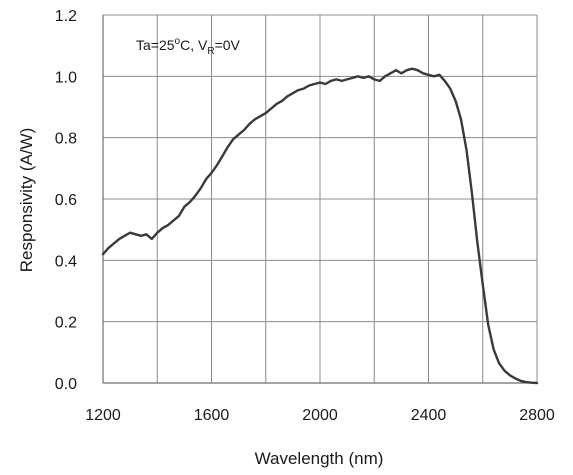  Describe the element at coordinates (66, 16) in the screenshot. I see `y-tick-label: 1.2` at that location.